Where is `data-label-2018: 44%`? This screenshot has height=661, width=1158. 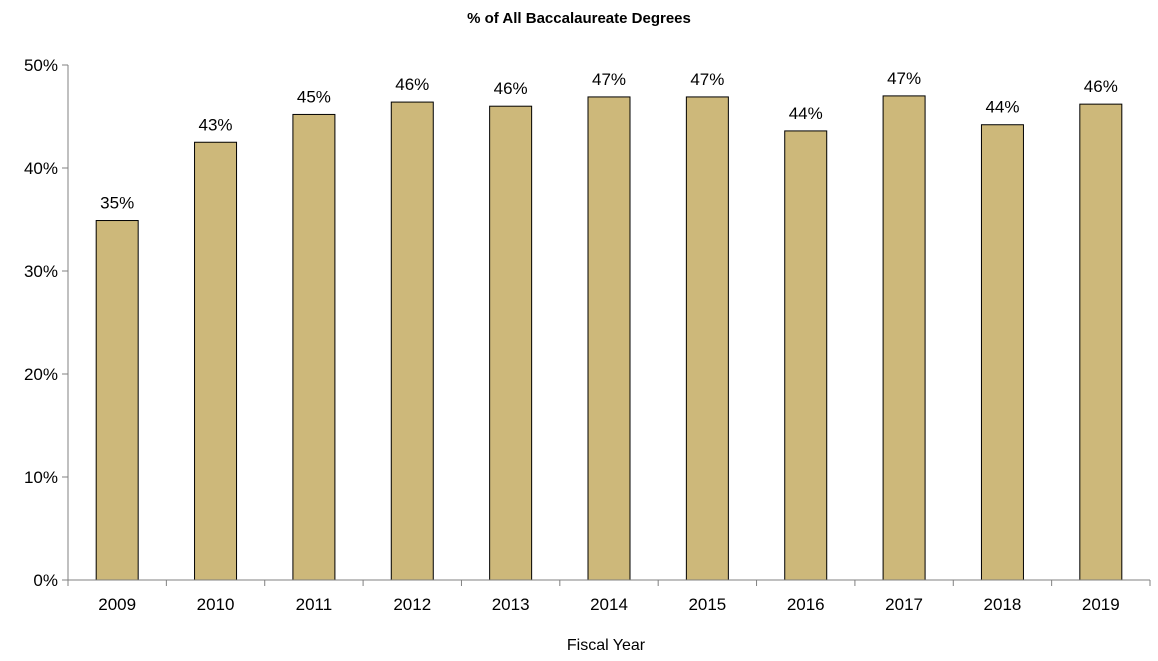 data-label-2018: 44% is located at coordinates (1002, 107).